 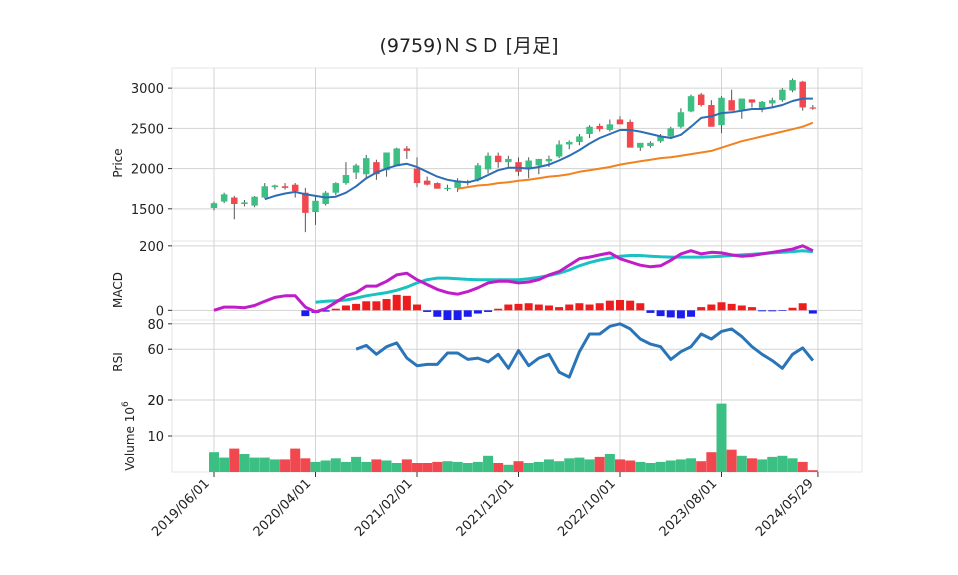 I want to click on macd-signal-line, so click(x=564, y=276).